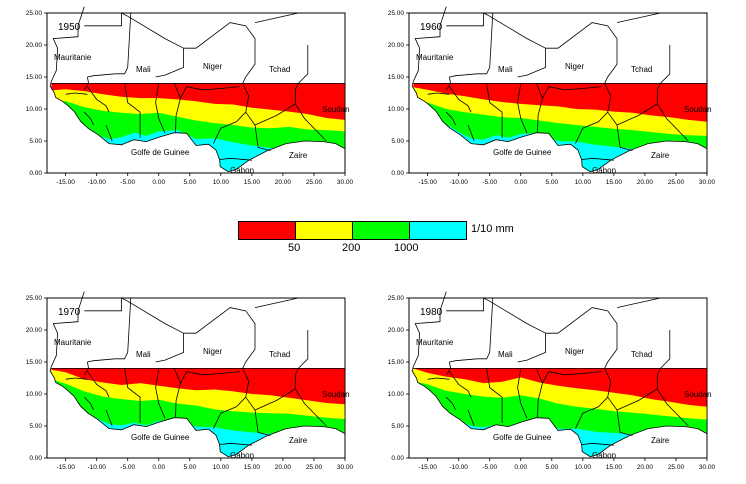 Image resolution: width=746 pixels, height=484 pixels. I want to click on legend-swatch-cyan, so click(438, 230).